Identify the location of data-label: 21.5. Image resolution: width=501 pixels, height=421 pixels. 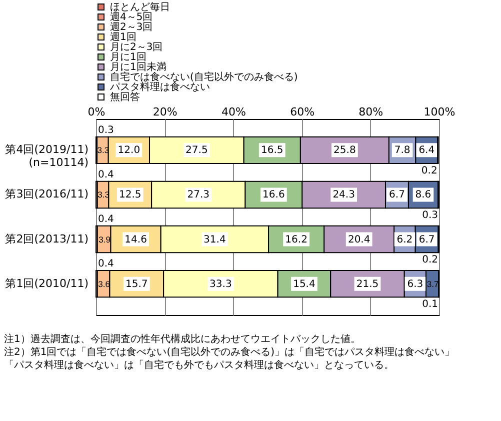
(367, 284).